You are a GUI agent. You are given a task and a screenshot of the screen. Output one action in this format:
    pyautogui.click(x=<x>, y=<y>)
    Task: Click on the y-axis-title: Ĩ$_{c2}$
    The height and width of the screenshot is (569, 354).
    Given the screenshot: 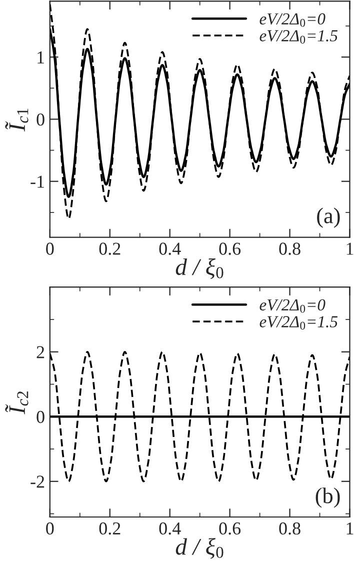 What is the action you would take?
    pyautogui.click(x=16, y=402)
    